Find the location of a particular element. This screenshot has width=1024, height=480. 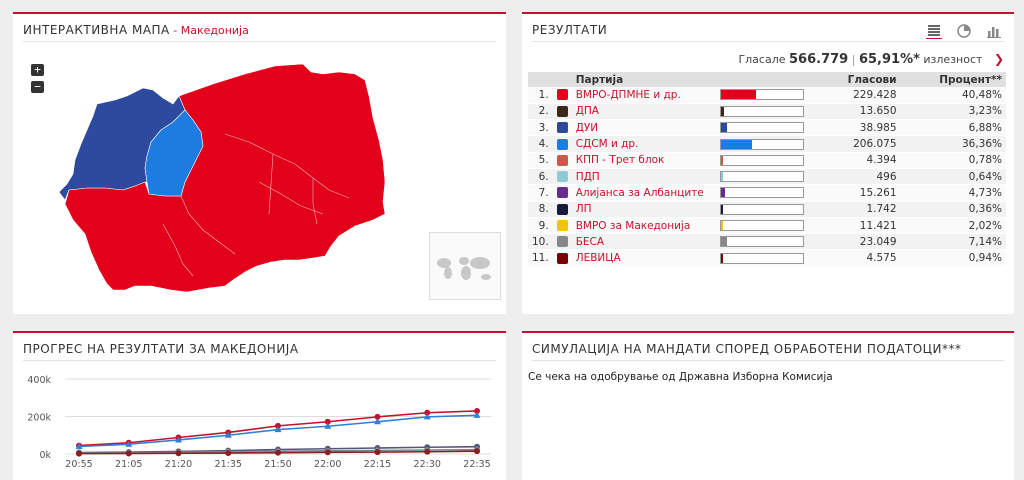

results-panel-title: РЕЗУЛТАТИ is located at coordinates (768, 31).